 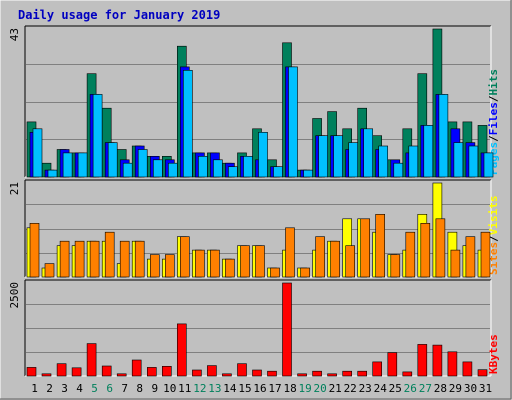 I want to click on x-tick-day-14: 14, so click(x=230, y=388).